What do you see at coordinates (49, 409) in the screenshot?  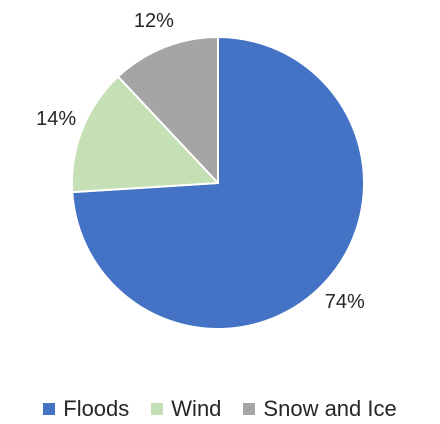 I see `legend-swatch-floods` at bounding box center [49, 409].